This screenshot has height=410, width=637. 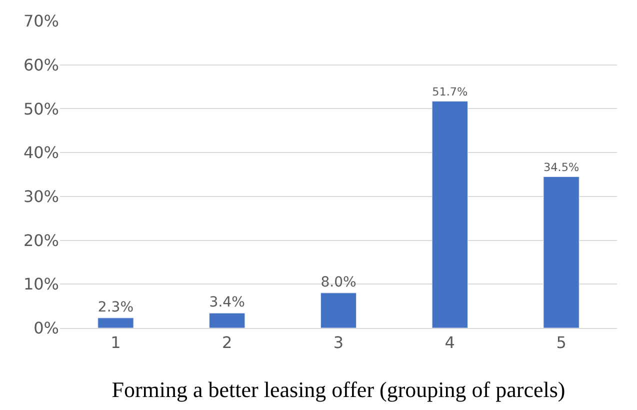 What do you see at coordinates (115, 342) in the screenshot?
I see `x-tick-label: 1` at bounding box center [115, 342].